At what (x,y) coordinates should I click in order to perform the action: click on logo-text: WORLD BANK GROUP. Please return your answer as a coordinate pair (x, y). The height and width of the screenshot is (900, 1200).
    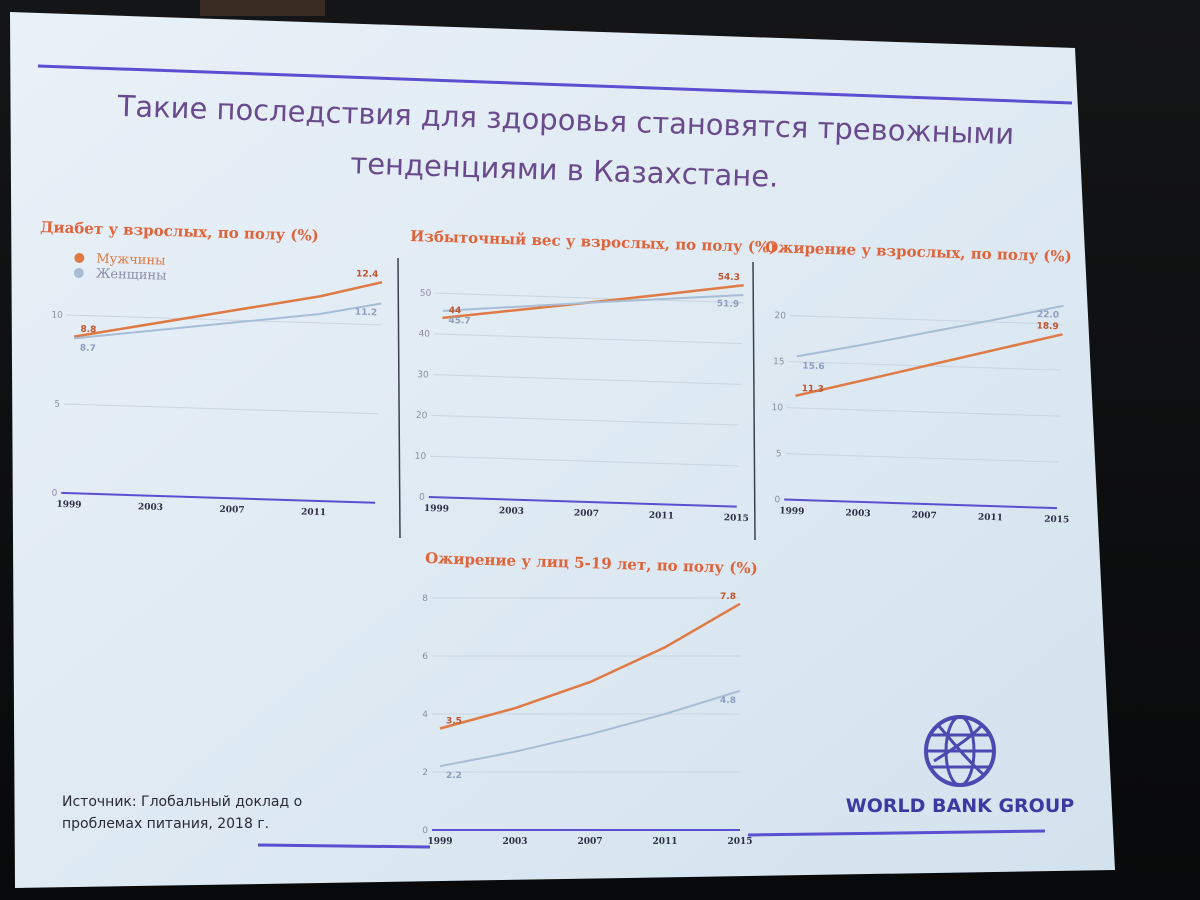
    Looking at the image, I should click on (960, 806).